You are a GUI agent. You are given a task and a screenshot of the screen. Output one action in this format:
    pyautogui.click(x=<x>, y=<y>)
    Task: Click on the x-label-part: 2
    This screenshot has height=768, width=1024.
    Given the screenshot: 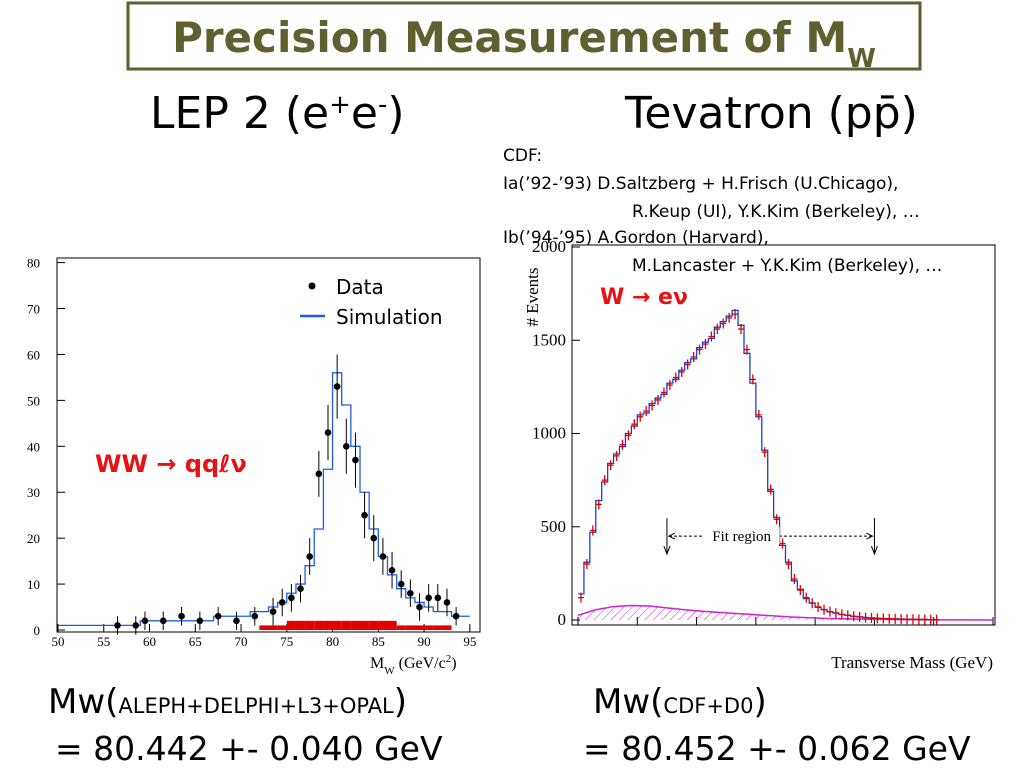 What is the action you would take?
    pyautogui.click(x=449, y=659)
    